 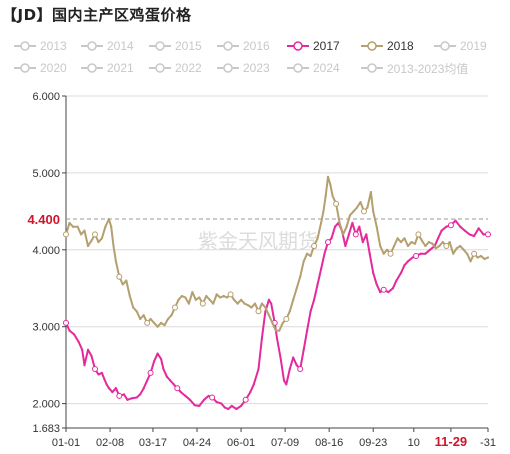 I want to click on legend-item-2015: 2015, so click(x=175, y=46).